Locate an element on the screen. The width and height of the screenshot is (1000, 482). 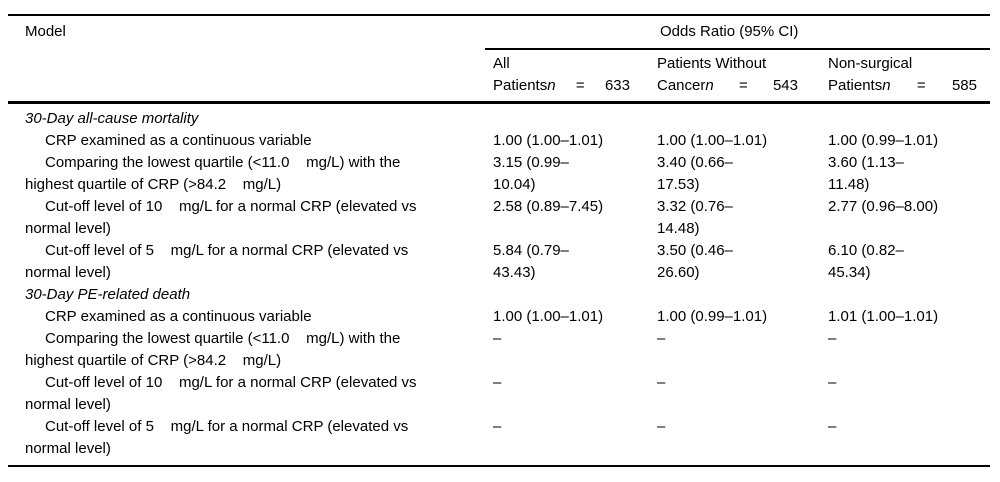
subheader-all-patients: All Patientsn = 633 is located at coordinates (575, 75).